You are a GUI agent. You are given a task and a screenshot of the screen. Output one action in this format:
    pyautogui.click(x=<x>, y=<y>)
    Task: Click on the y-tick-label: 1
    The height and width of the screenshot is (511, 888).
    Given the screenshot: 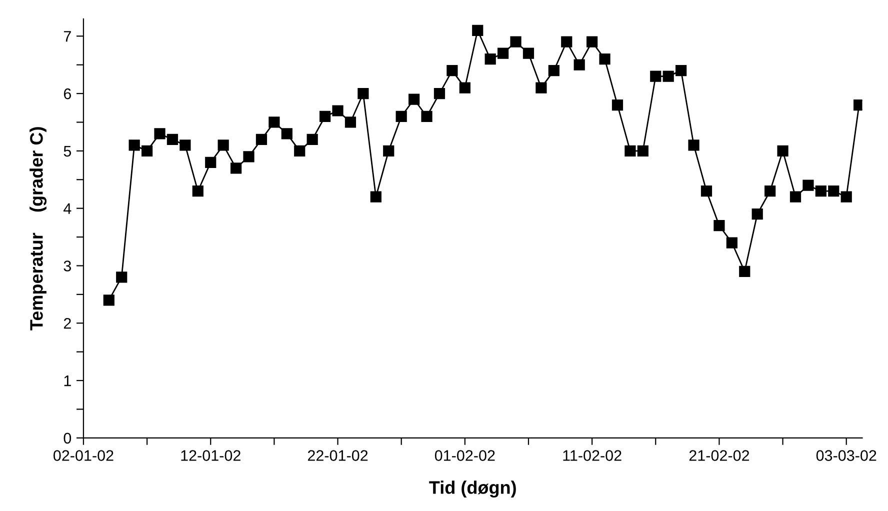 What is the action you would take?
    pyautogui.click(x=67, y=381)
    